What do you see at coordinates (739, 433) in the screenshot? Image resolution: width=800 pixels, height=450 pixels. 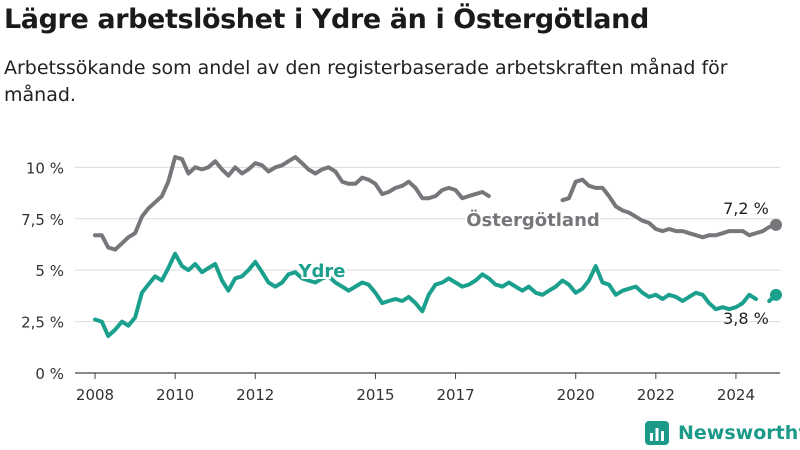 I see `brand-name: Newsworthy` at bounding box center [739, 433].